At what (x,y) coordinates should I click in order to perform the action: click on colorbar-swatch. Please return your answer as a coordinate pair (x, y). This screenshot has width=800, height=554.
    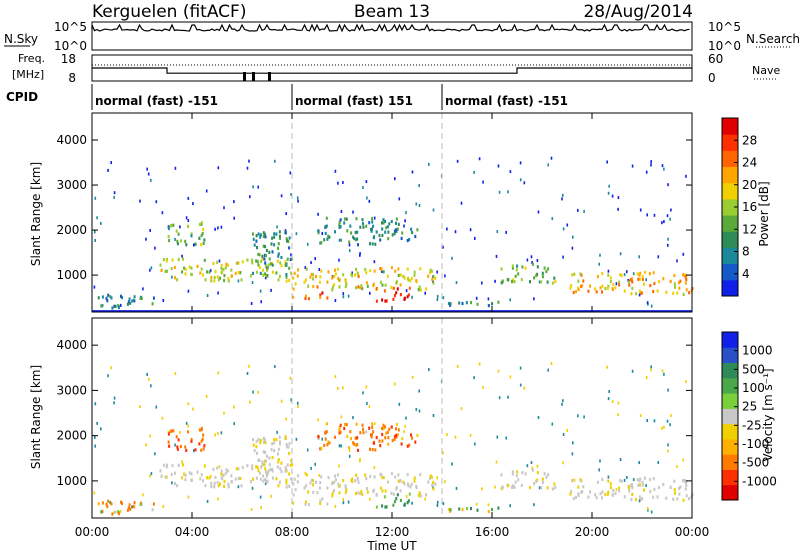
    Looking at the image, I should click on (730, 239).